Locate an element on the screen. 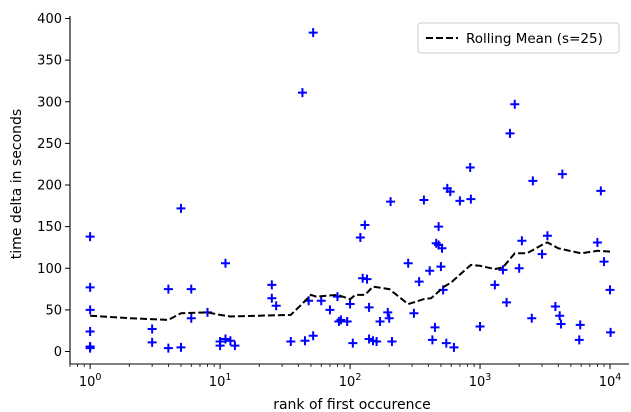 This screenshot has width=631, height=412. y-tick-label: 100 is located at coordinates (49, 269).